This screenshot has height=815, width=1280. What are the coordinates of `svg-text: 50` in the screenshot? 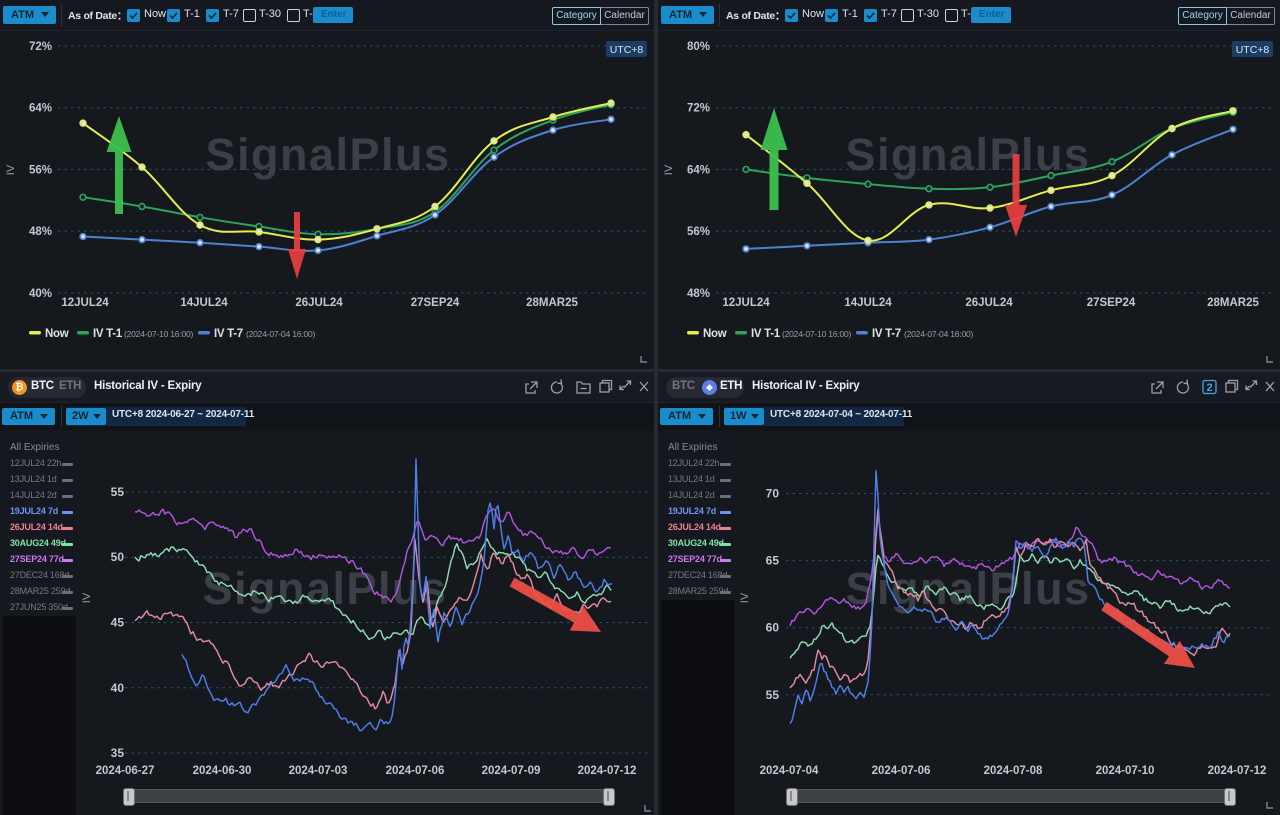 It's located at (118, 557).